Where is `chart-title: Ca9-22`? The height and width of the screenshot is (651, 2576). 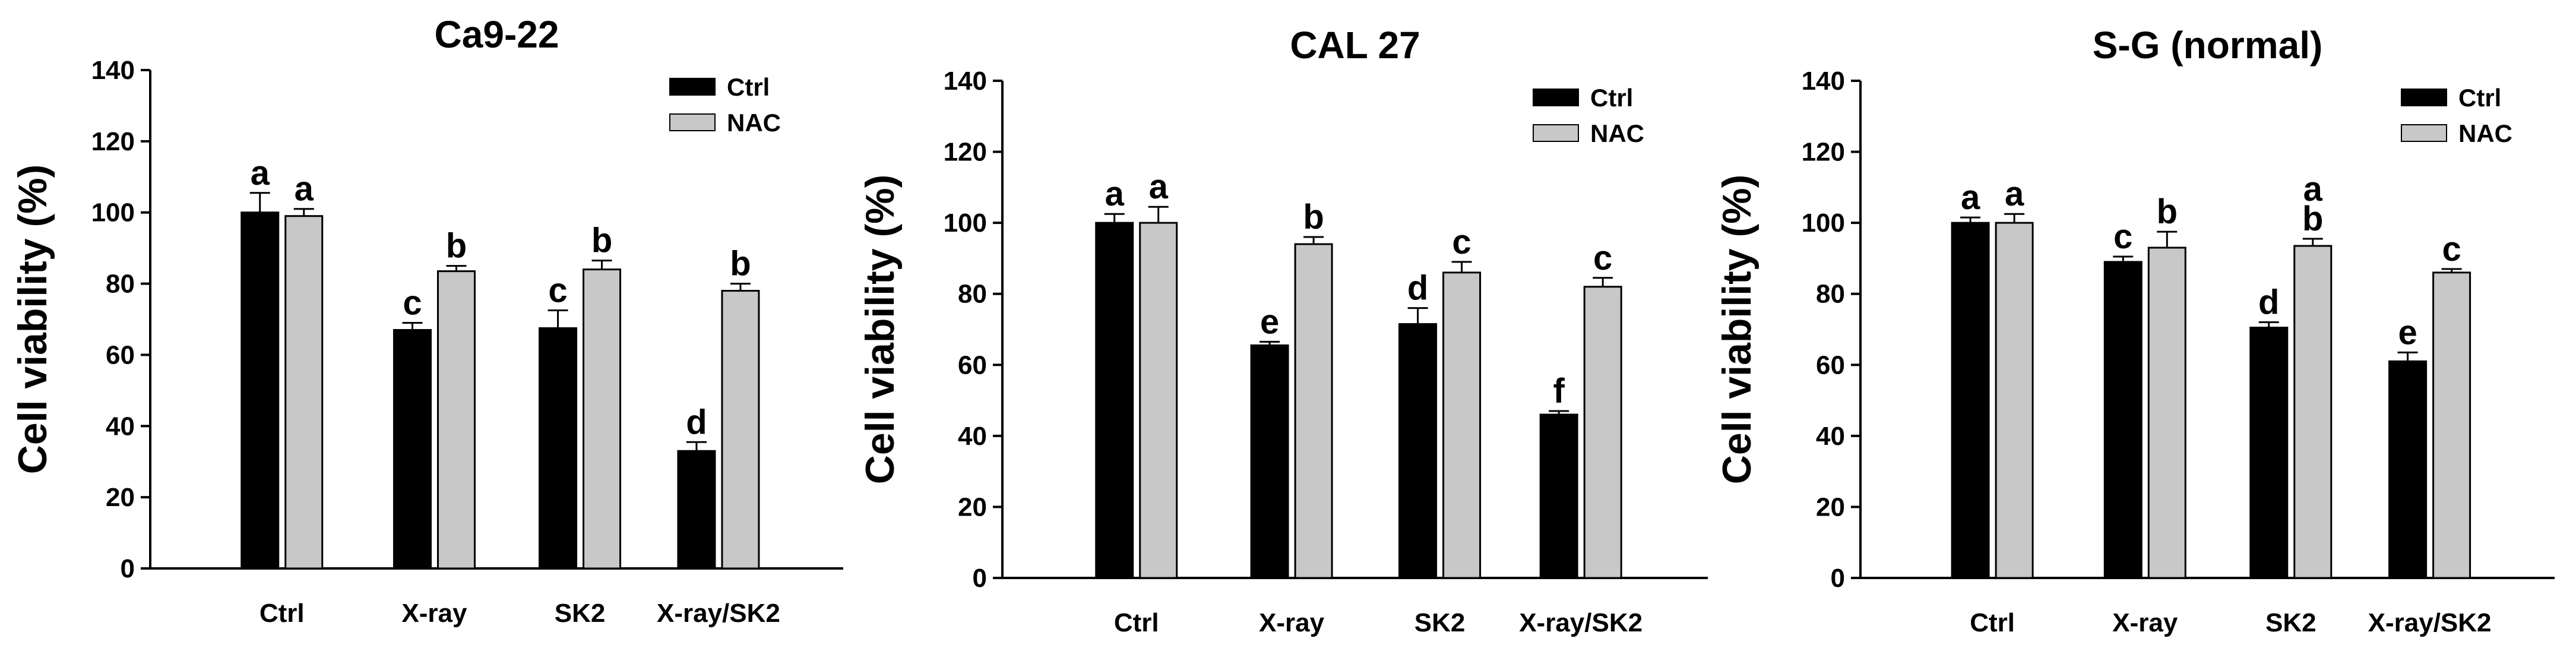 chart-title: Ca9-22 is located at coordinates (497, 34).